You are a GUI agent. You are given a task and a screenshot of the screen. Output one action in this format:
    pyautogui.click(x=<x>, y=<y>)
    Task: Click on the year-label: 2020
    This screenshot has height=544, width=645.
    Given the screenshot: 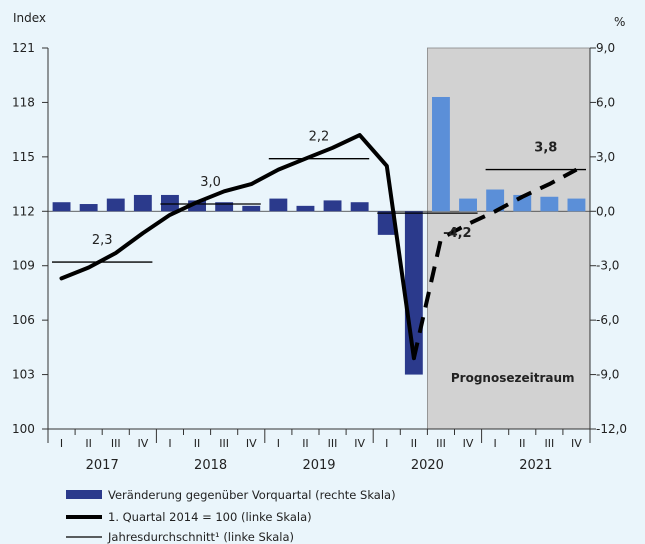 What is the action you would take?
    pyautogui.click(x=427, y=465)
    